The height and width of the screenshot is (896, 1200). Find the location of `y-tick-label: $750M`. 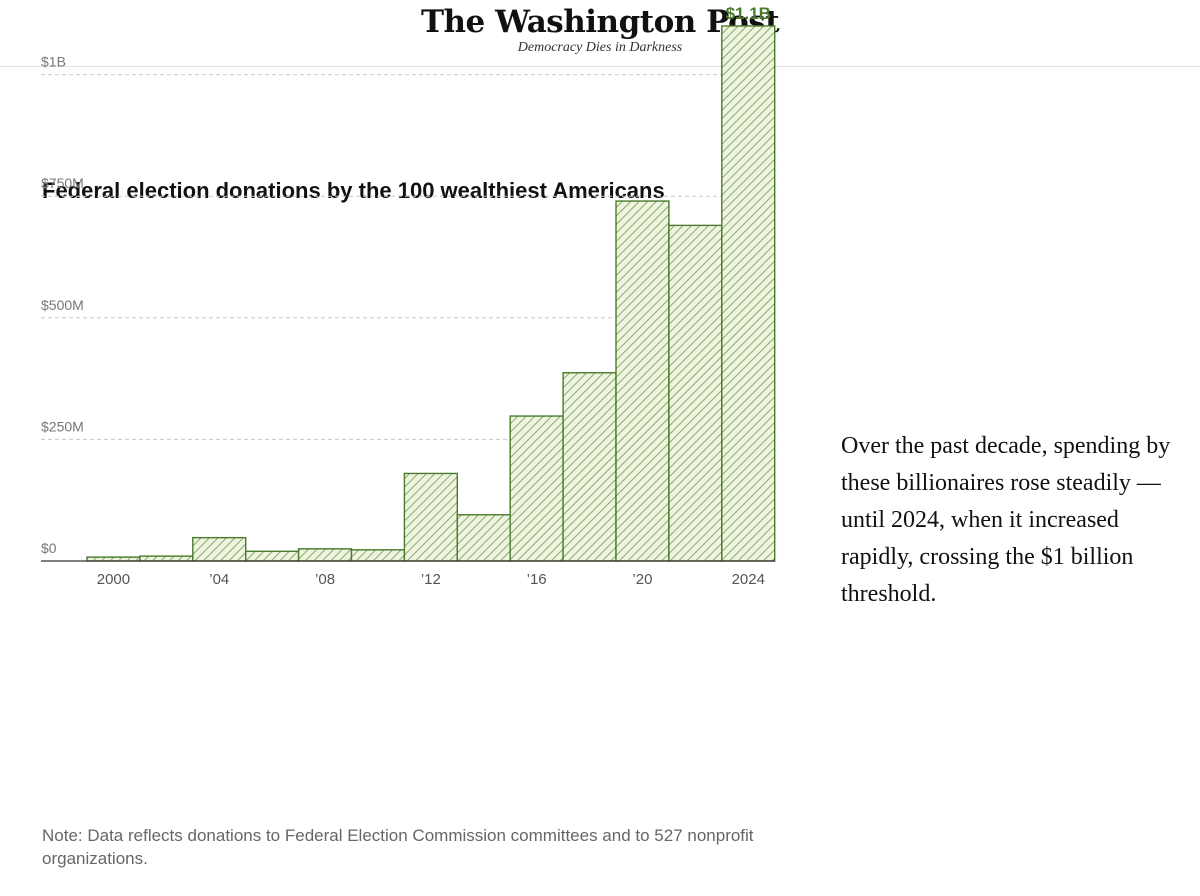

y-tick-label: $750M is located at coordinates (62, 183).